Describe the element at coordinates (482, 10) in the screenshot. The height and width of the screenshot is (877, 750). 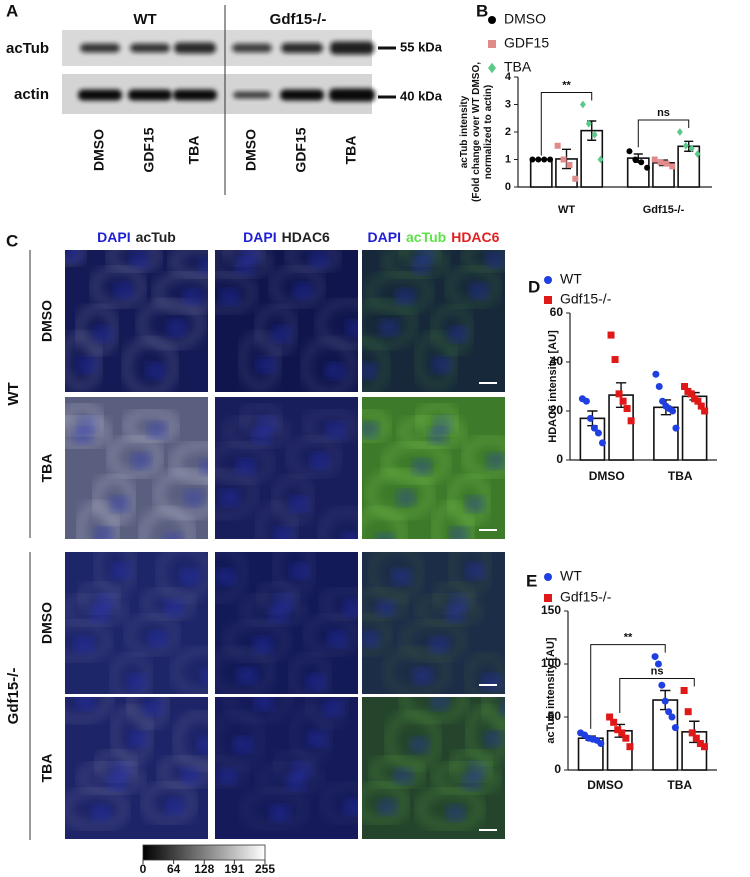
I see `panel-label: B` at that location.